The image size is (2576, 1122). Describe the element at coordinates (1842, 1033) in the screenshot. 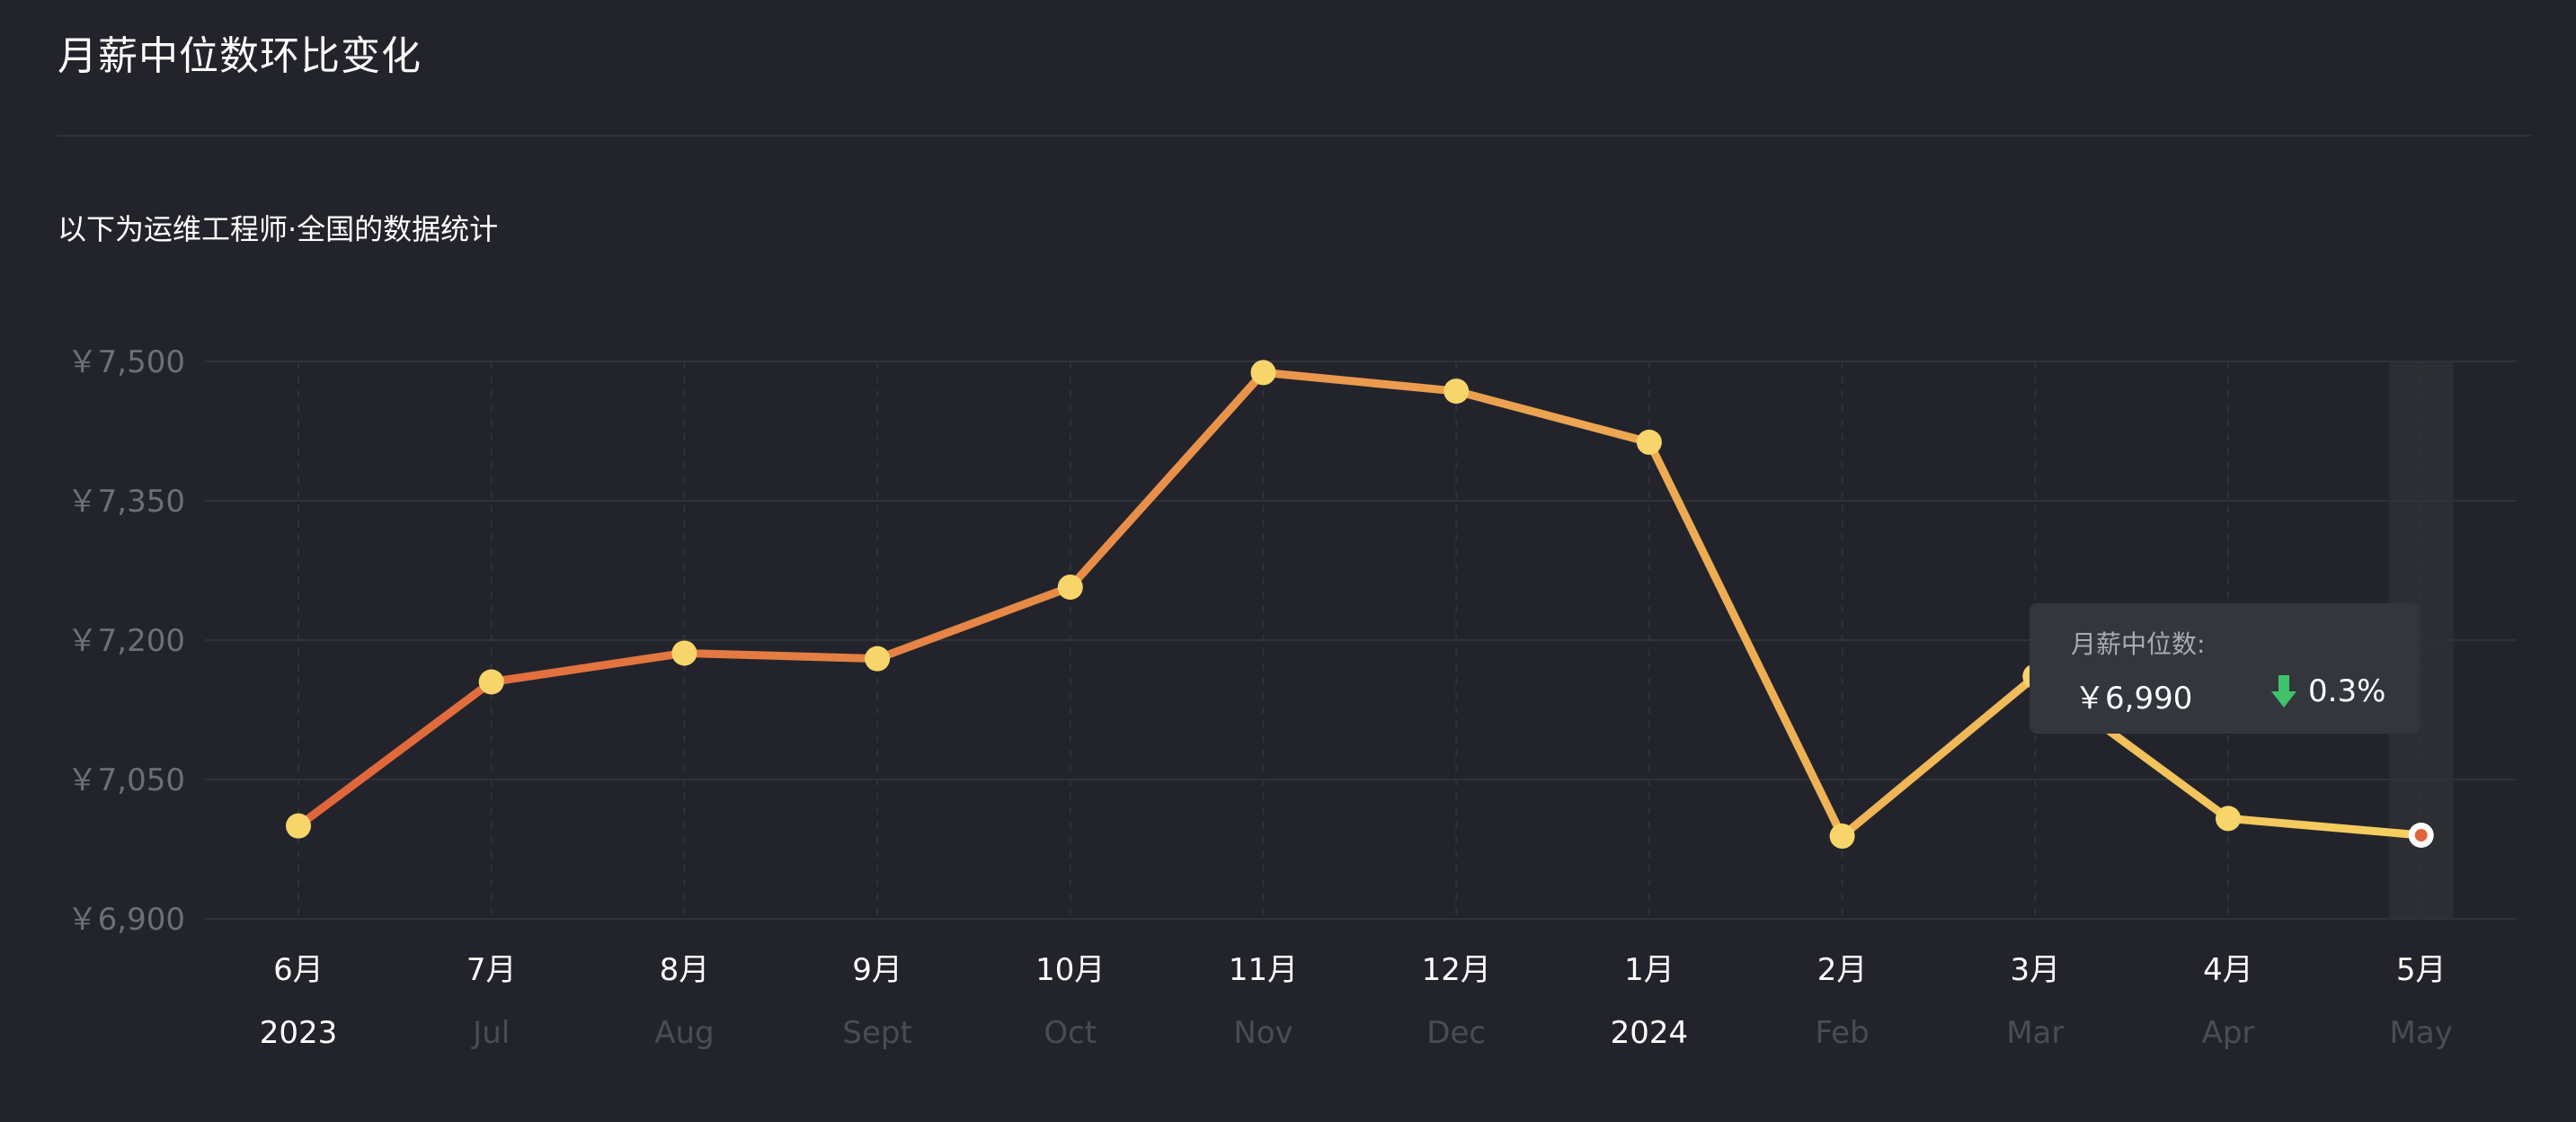

I see `x-secondary-label: Feb` at that location.